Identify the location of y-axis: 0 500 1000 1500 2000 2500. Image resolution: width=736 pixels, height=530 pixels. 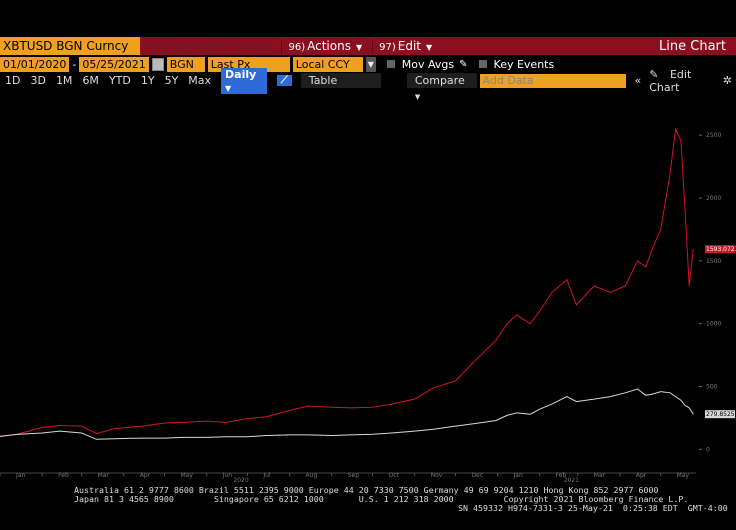
(710, 292).